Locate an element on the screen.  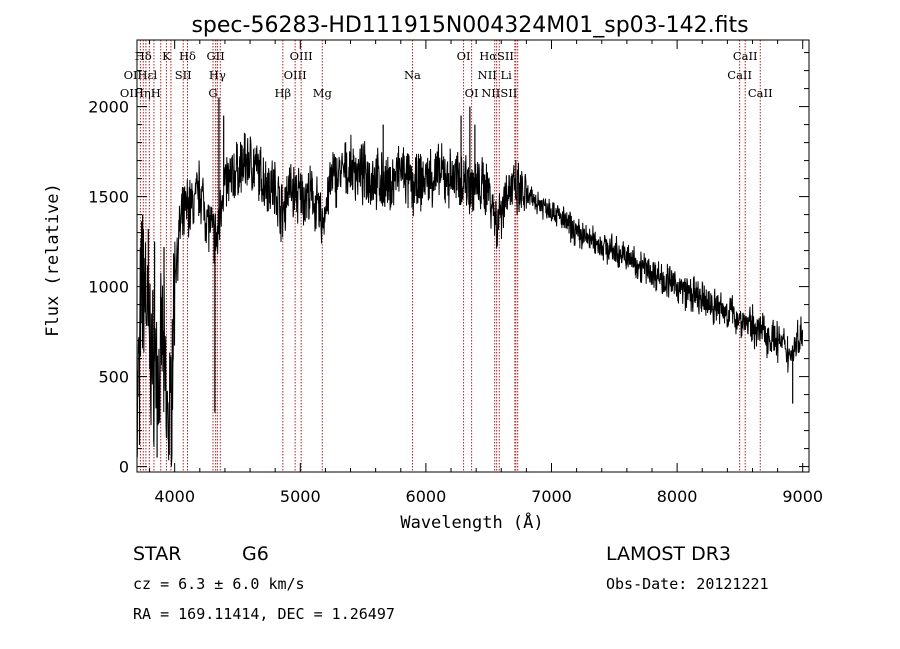
subclass: G6 is located at coordinates (255, 554).